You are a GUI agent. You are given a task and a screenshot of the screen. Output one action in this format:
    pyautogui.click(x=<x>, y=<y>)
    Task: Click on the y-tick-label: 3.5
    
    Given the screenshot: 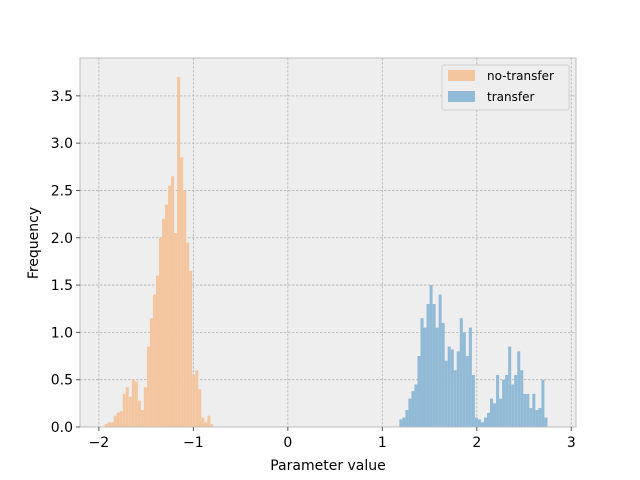 What is the action you would take?
    pyautogui.click(x=62, y=97)
    